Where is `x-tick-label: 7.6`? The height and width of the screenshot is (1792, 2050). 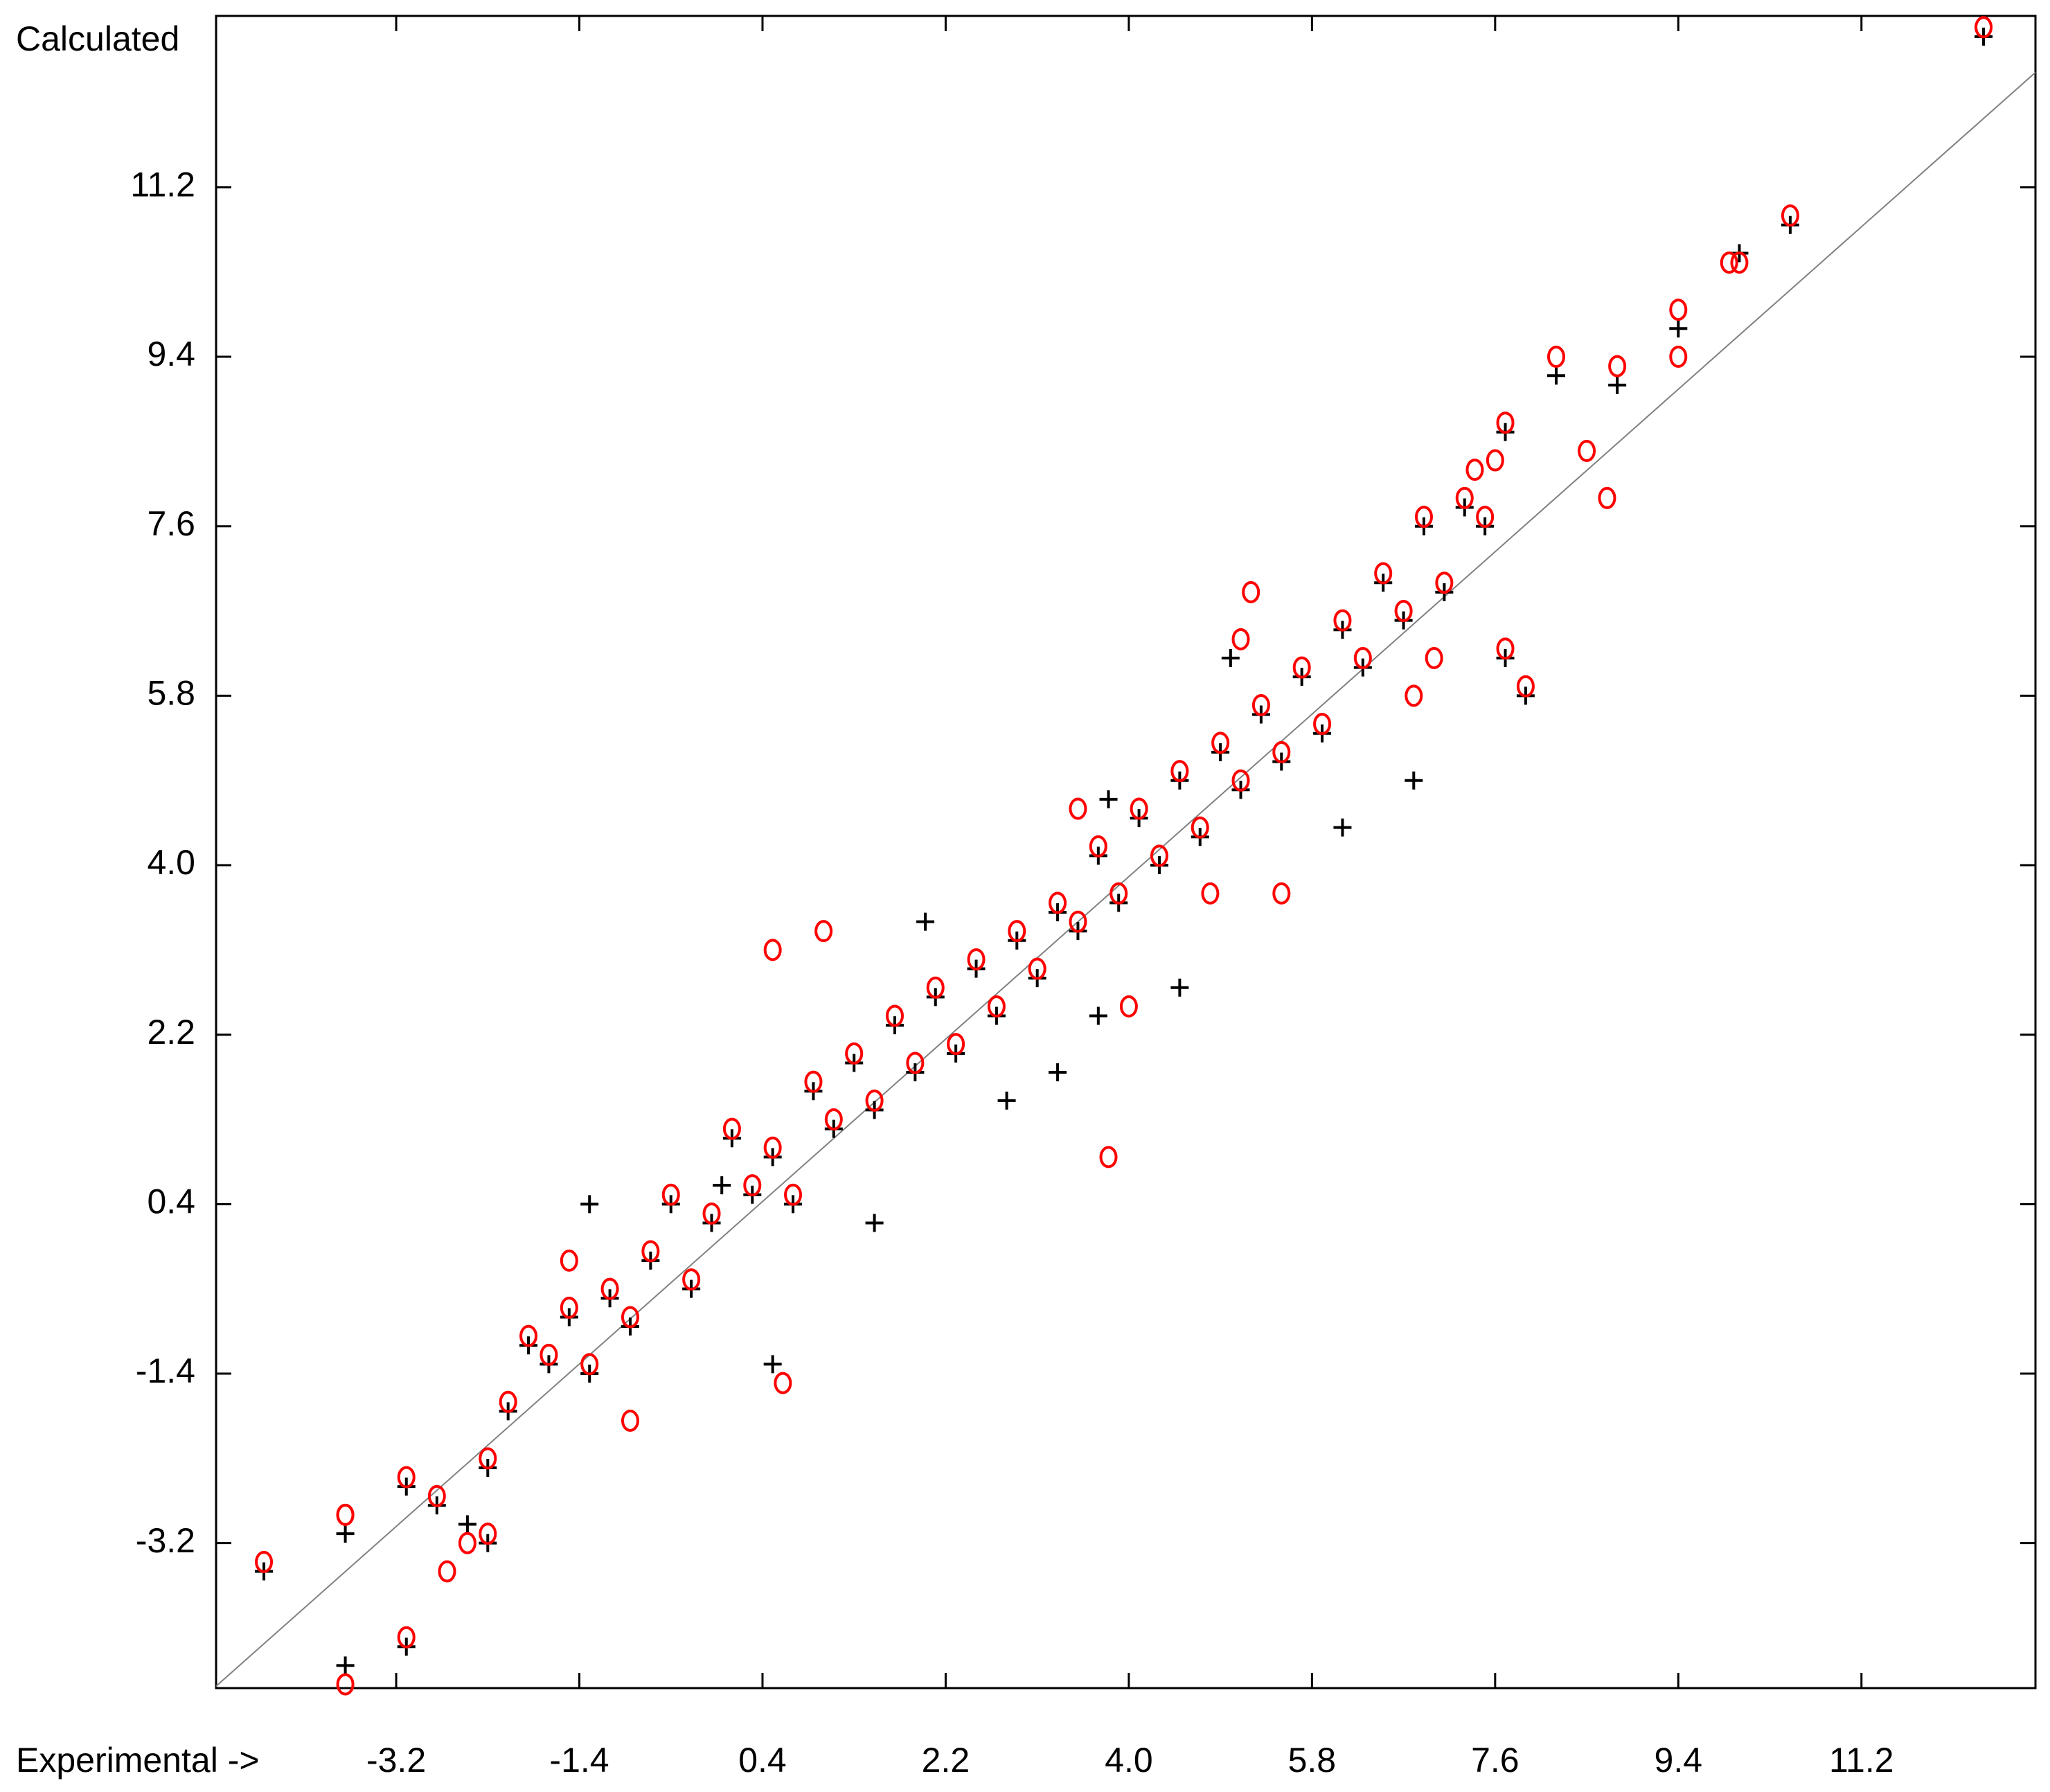 x-tick-label: 7.6 is located at coordinates (1495, 1760).